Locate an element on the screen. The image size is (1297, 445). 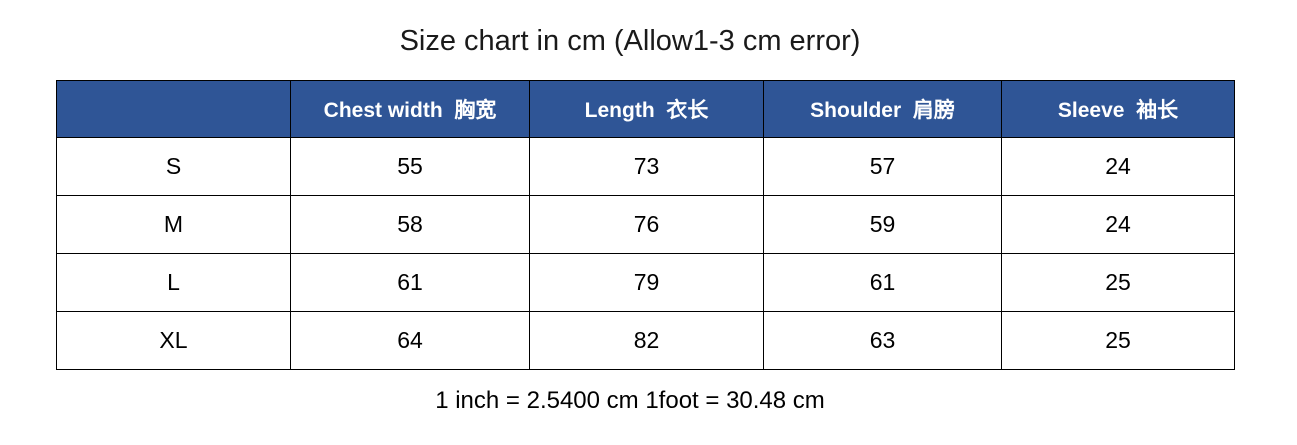
length-value: 73 is located at coordinates (646, 166).